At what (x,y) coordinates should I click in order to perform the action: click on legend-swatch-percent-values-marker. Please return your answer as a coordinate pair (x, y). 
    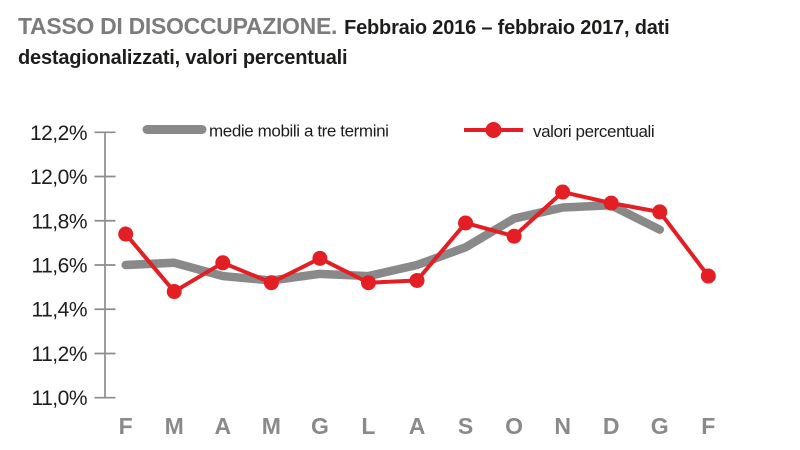
    Looking at the image, I should click on (493, 130).